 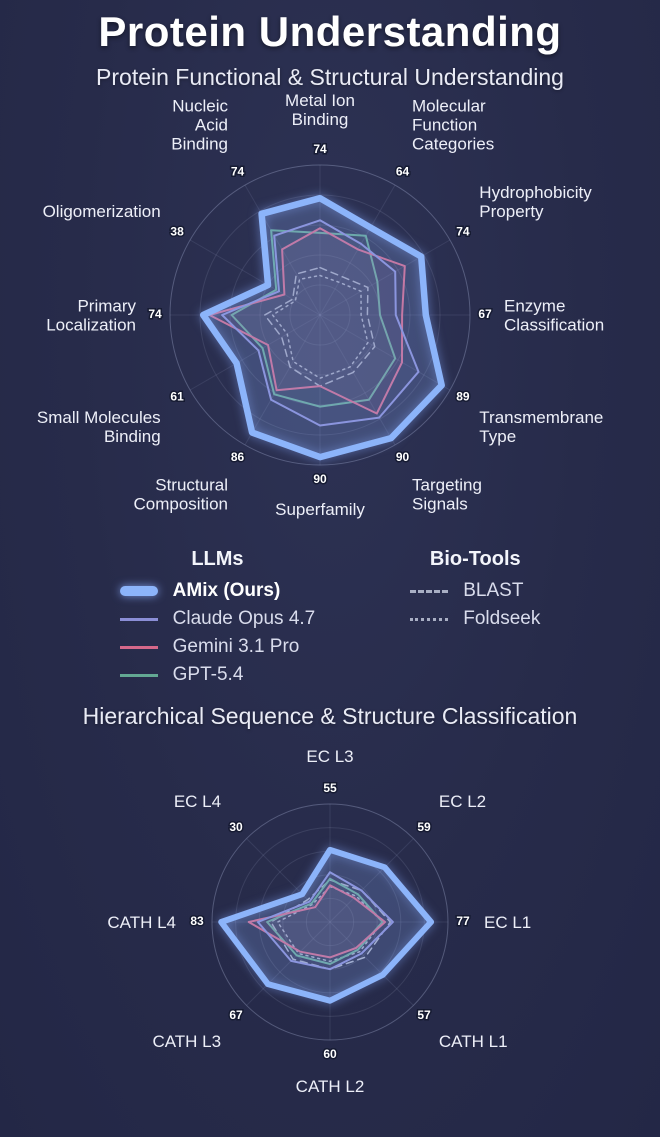 What do you see at coordinates (197, 921) in the screenshot?
I see `value-label-cath-l4: 83` at bounding box center [197, 921].